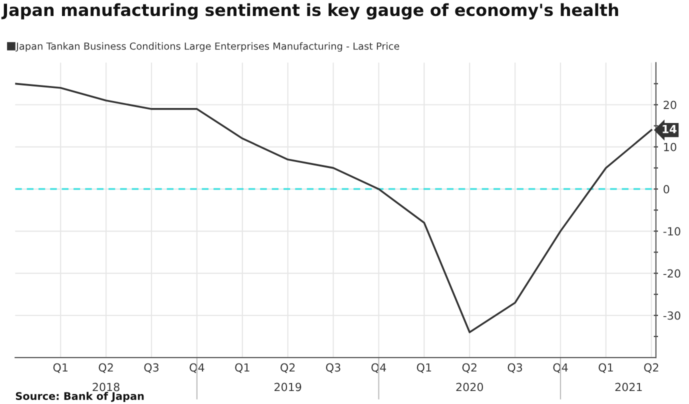  Describe the element at coordinates (667, 189) in the screenshot. I see `y-tick-label: 0` at that location.